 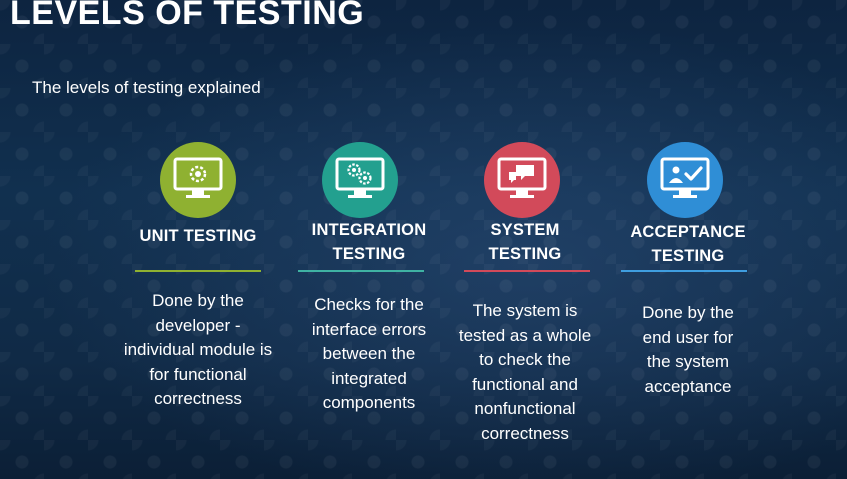 I want to click on desc-line: tested as a whole, so click(x=525, y=335).